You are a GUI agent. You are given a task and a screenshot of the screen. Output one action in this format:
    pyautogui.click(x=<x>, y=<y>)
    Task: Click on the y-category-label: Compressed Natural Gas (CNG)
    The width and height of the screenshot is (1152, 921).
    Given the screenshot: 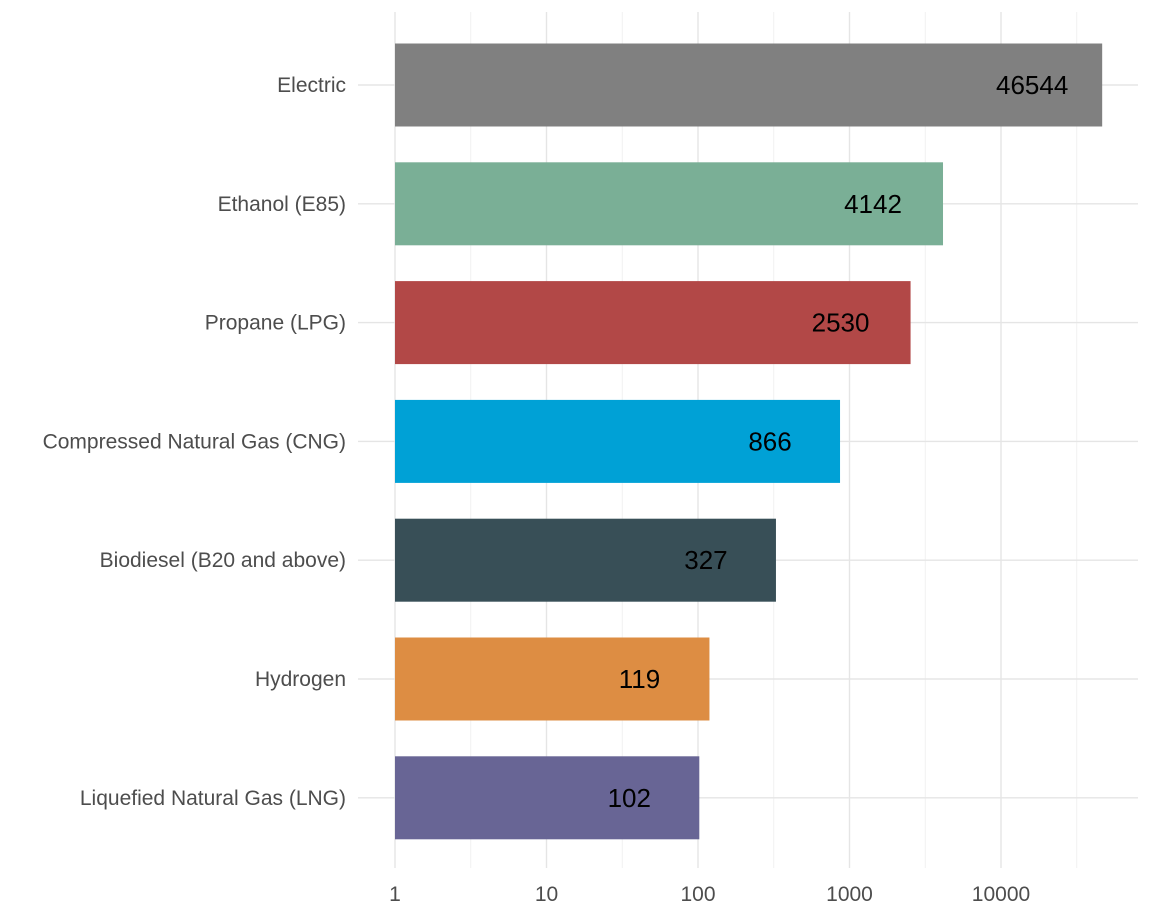 What is the action you would take?
    pyautogui.click(x=194, y=441)
    